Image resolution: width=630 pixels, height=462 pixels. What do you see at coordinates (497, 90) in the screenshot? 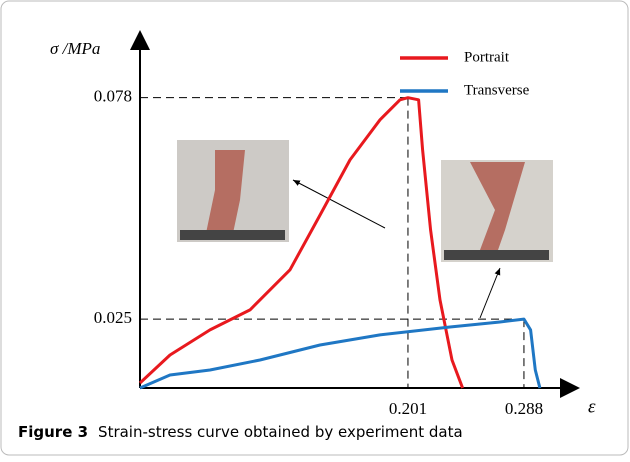
I see `legend-label: Transverse` at bounding box center [497, 90].